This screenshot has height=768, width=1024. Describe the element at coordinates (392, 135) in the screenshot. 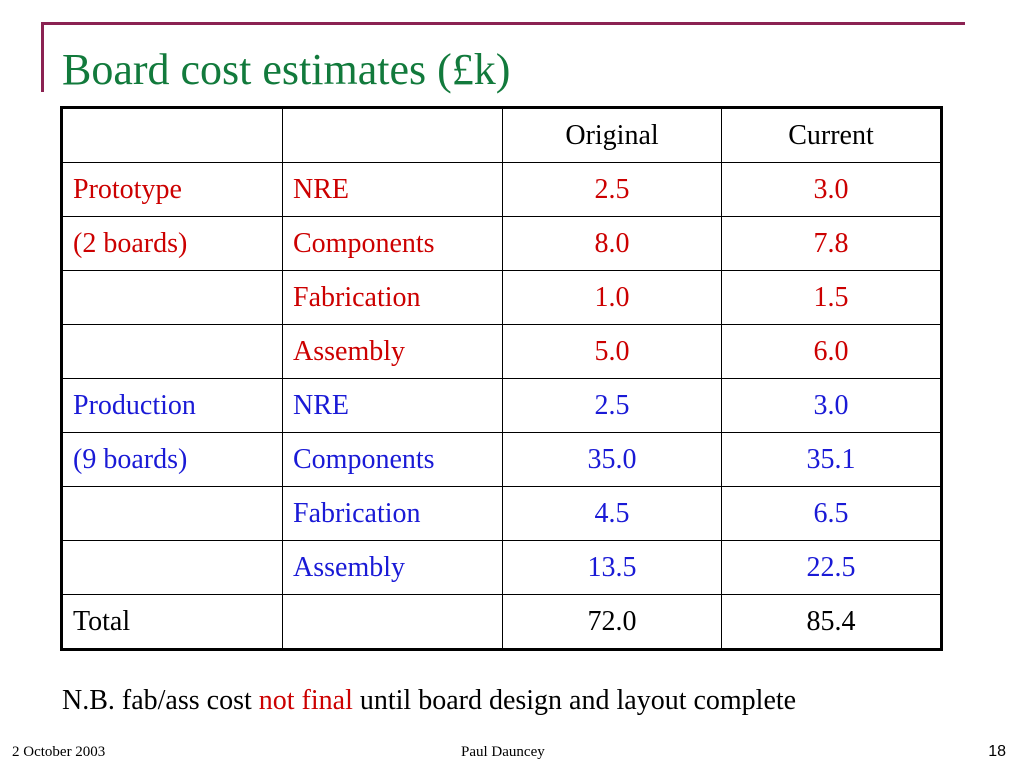

I see `header-cell-item` at that location.